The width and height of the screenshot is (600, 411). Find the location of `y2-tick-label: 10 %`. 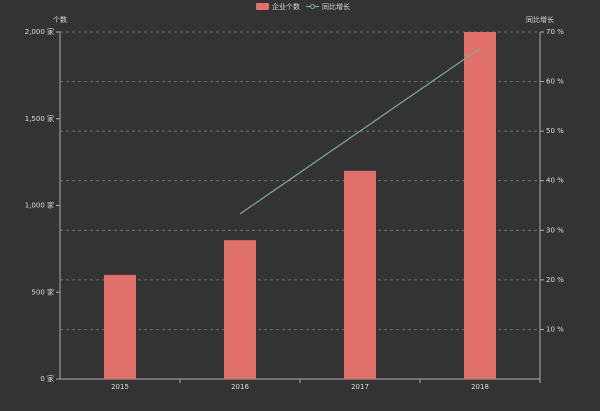

y2-tick-label: 10 % is located at coordinates (555, 329).